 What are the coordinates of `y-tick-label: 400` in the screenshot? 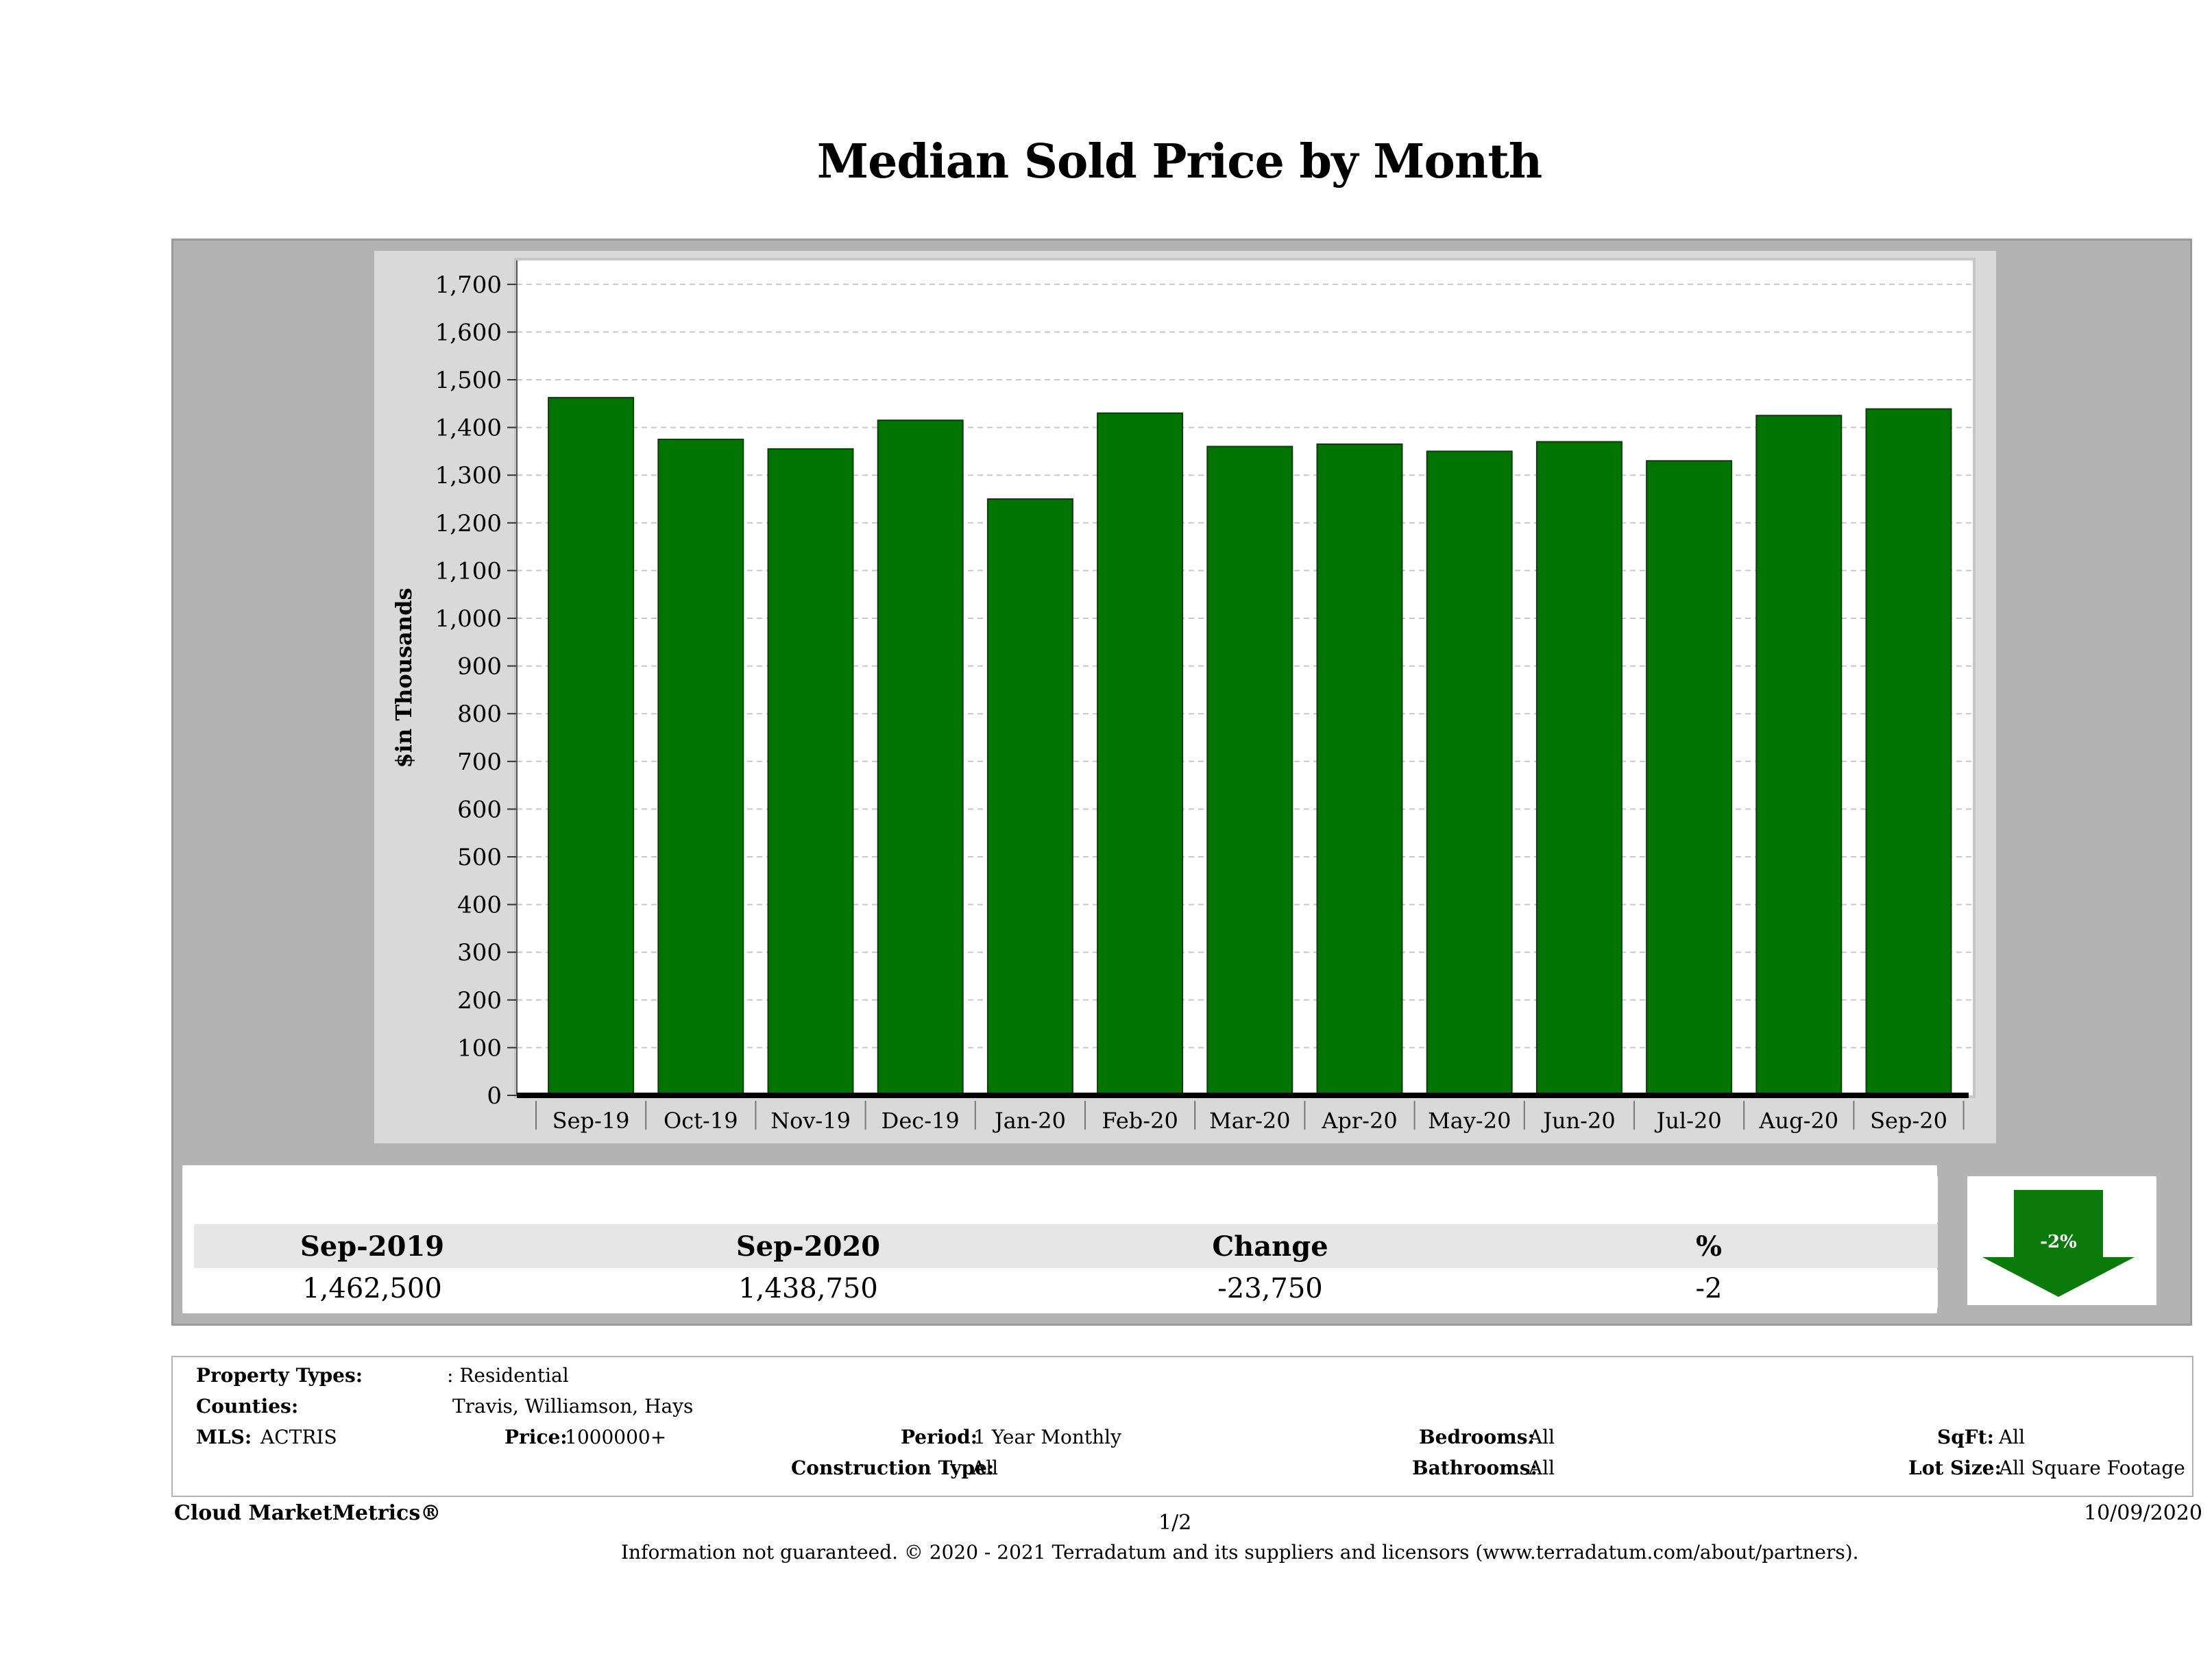 It's located at (479, 905).